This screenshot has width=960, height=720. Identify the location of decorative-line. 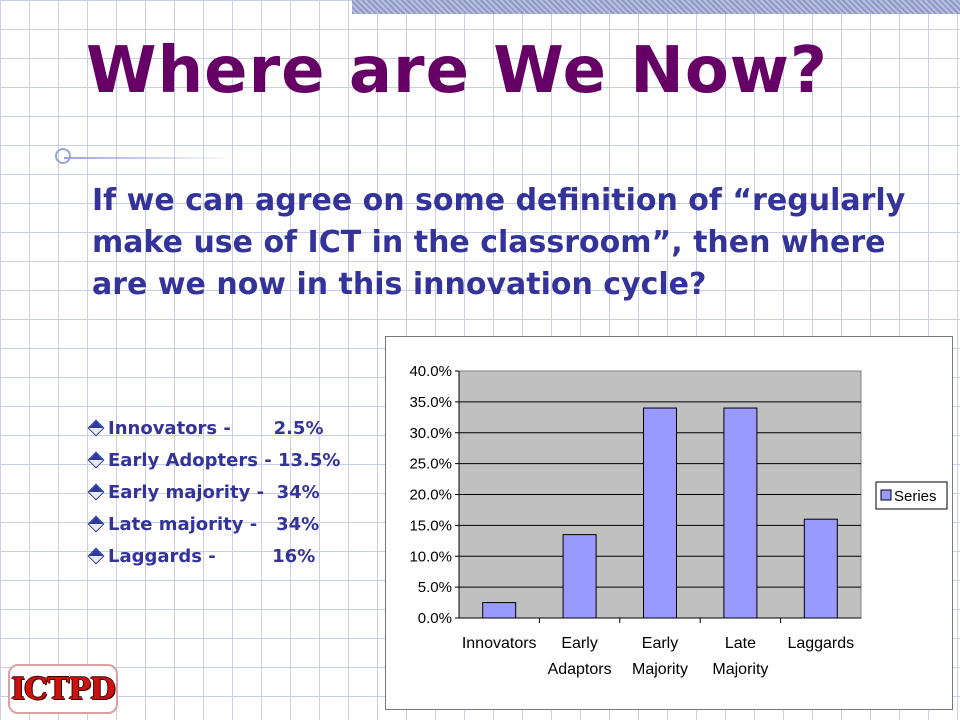
(149, 158).